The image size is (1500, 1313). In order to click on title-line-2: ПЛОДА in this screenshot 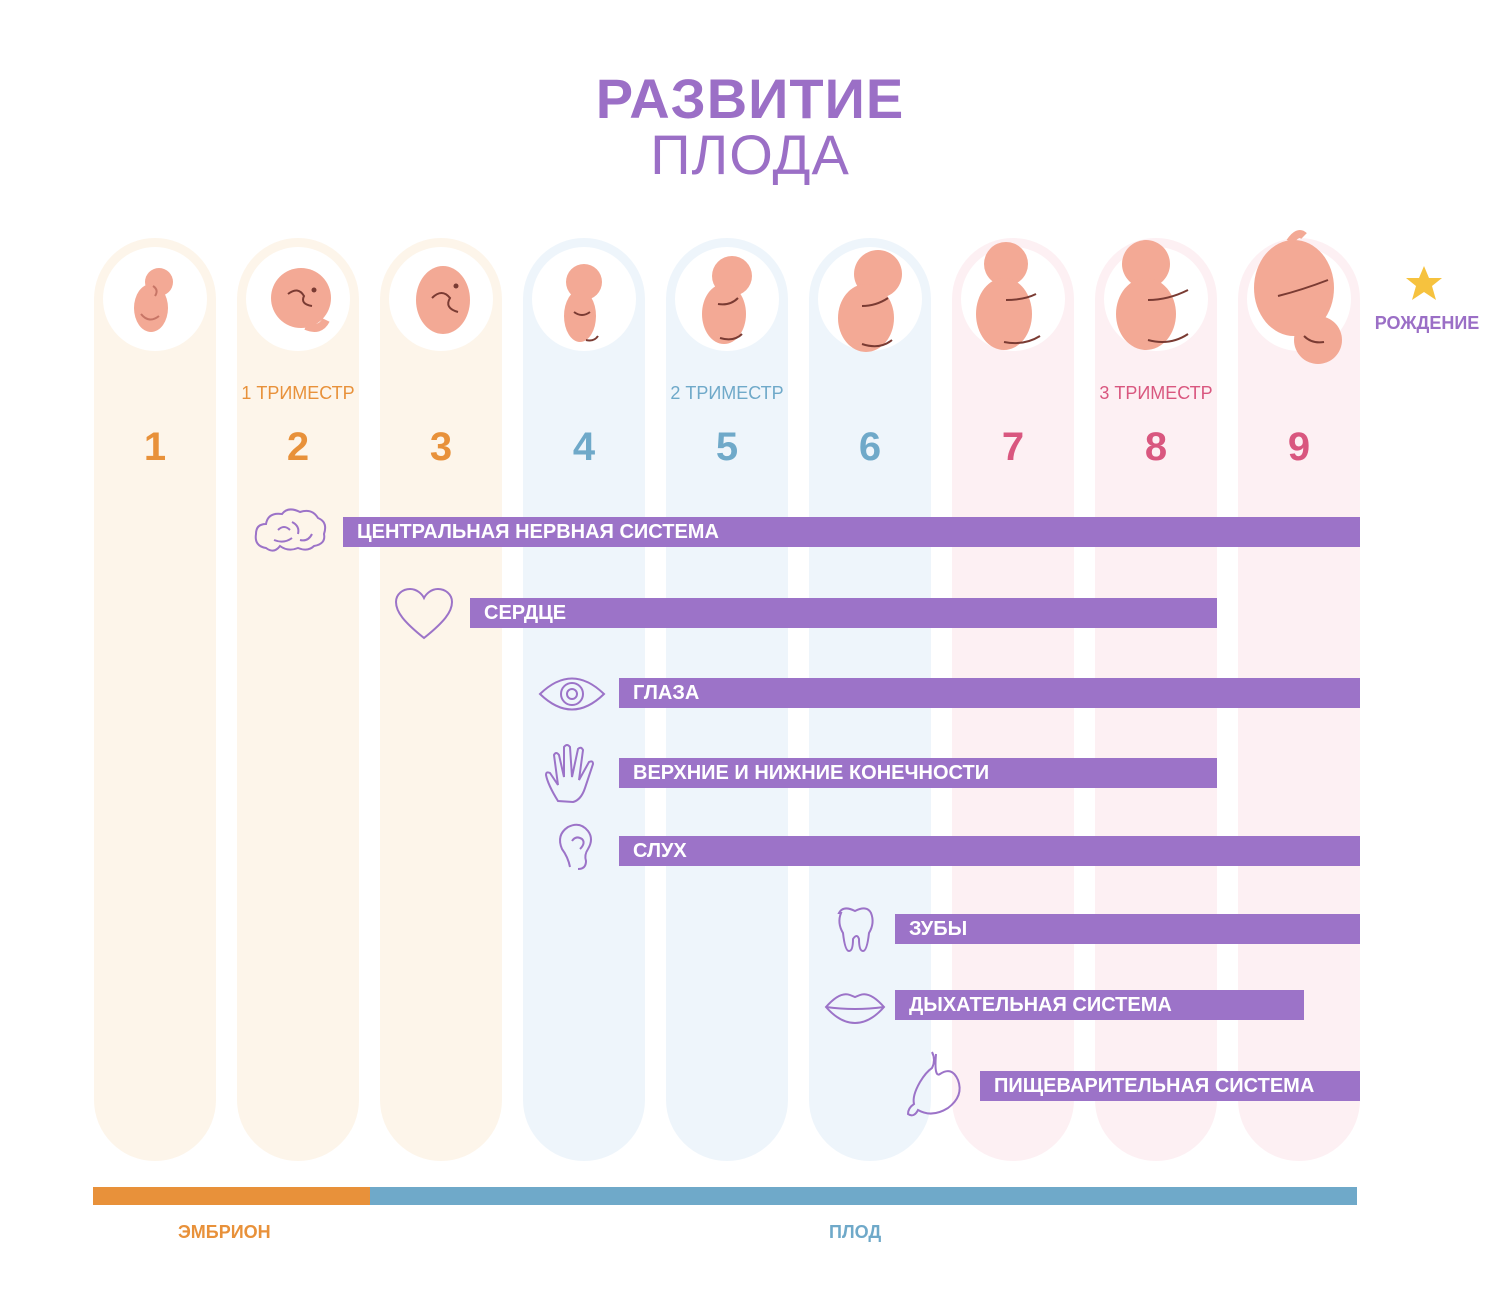, I will do `click(750, 154)`.